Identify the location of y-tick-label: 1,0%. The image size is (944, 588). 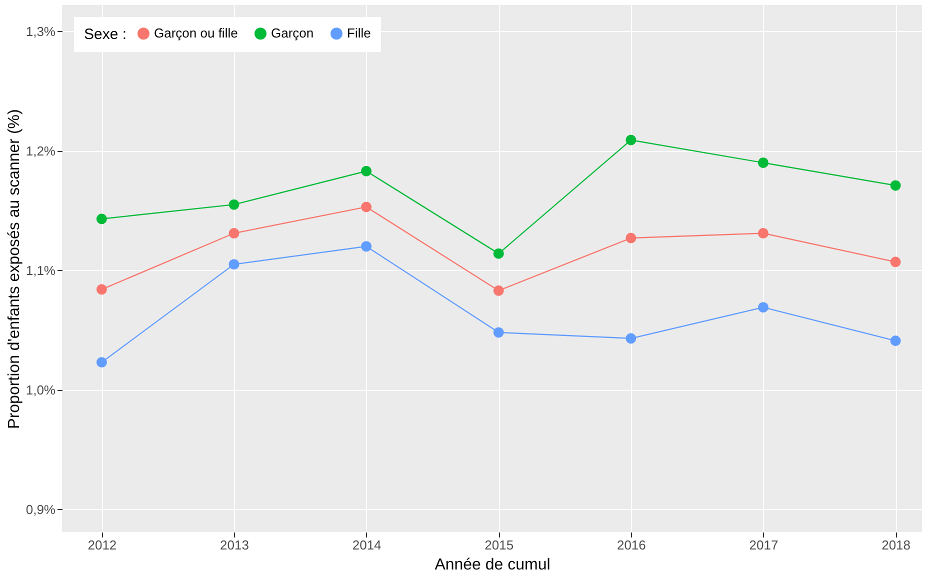
(41, 390).